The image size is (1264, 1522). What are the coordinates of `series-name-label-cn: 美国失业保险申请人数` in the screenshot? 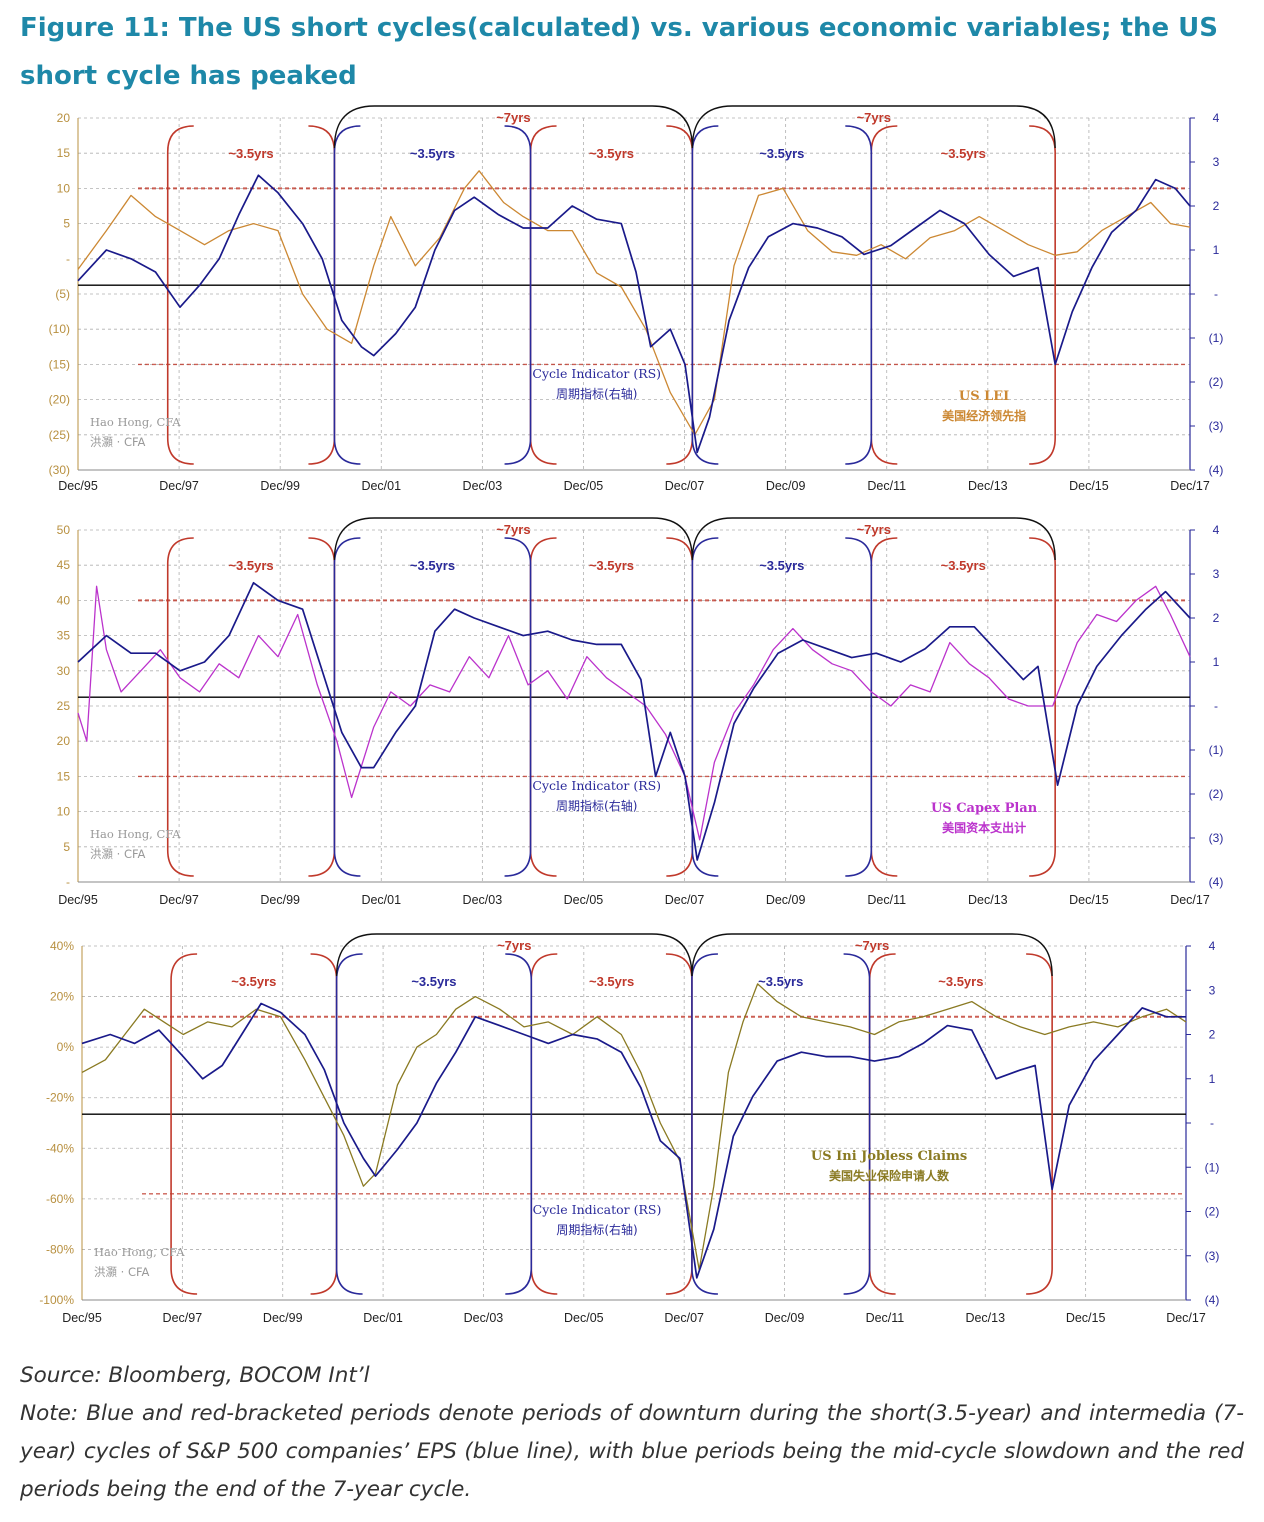 It's located at (889, 1175).